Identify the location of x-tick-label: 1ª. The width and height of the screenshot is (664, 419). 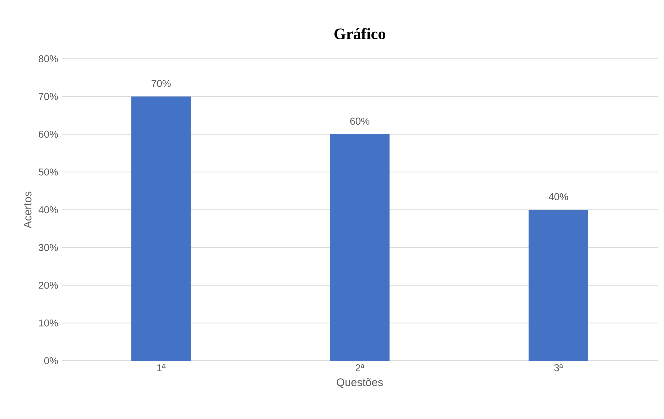
(161, 368).